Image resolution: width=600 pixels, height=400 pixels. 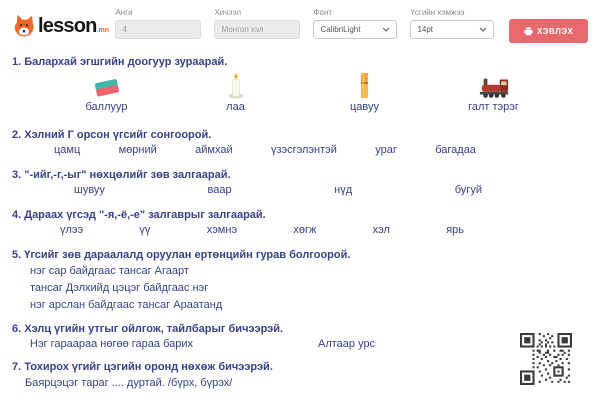 I want to click on font-select: CalibriLight, so click(x=355, y=29).